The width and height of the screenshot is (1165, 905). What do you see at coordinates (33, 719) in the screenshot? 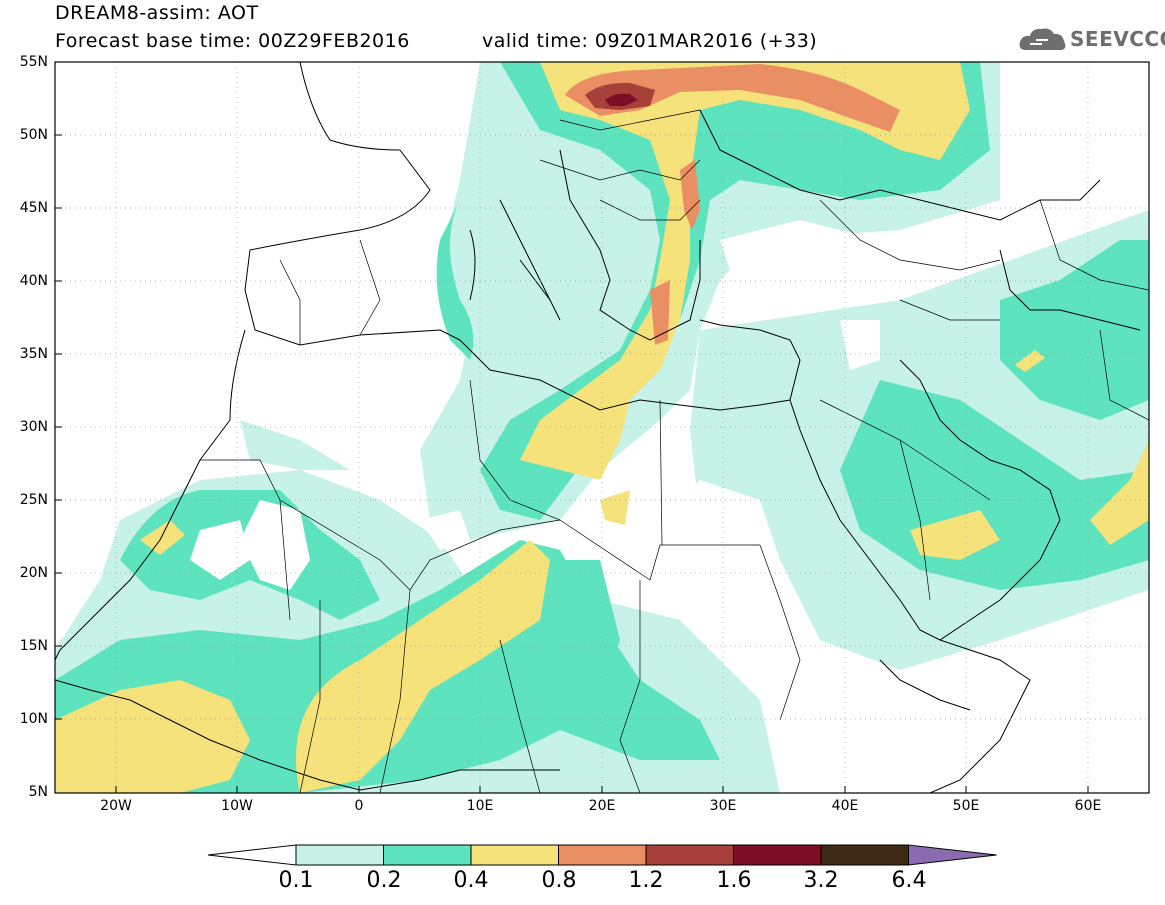
I see `lat-label: 10N` at bounding box center [33, 719].